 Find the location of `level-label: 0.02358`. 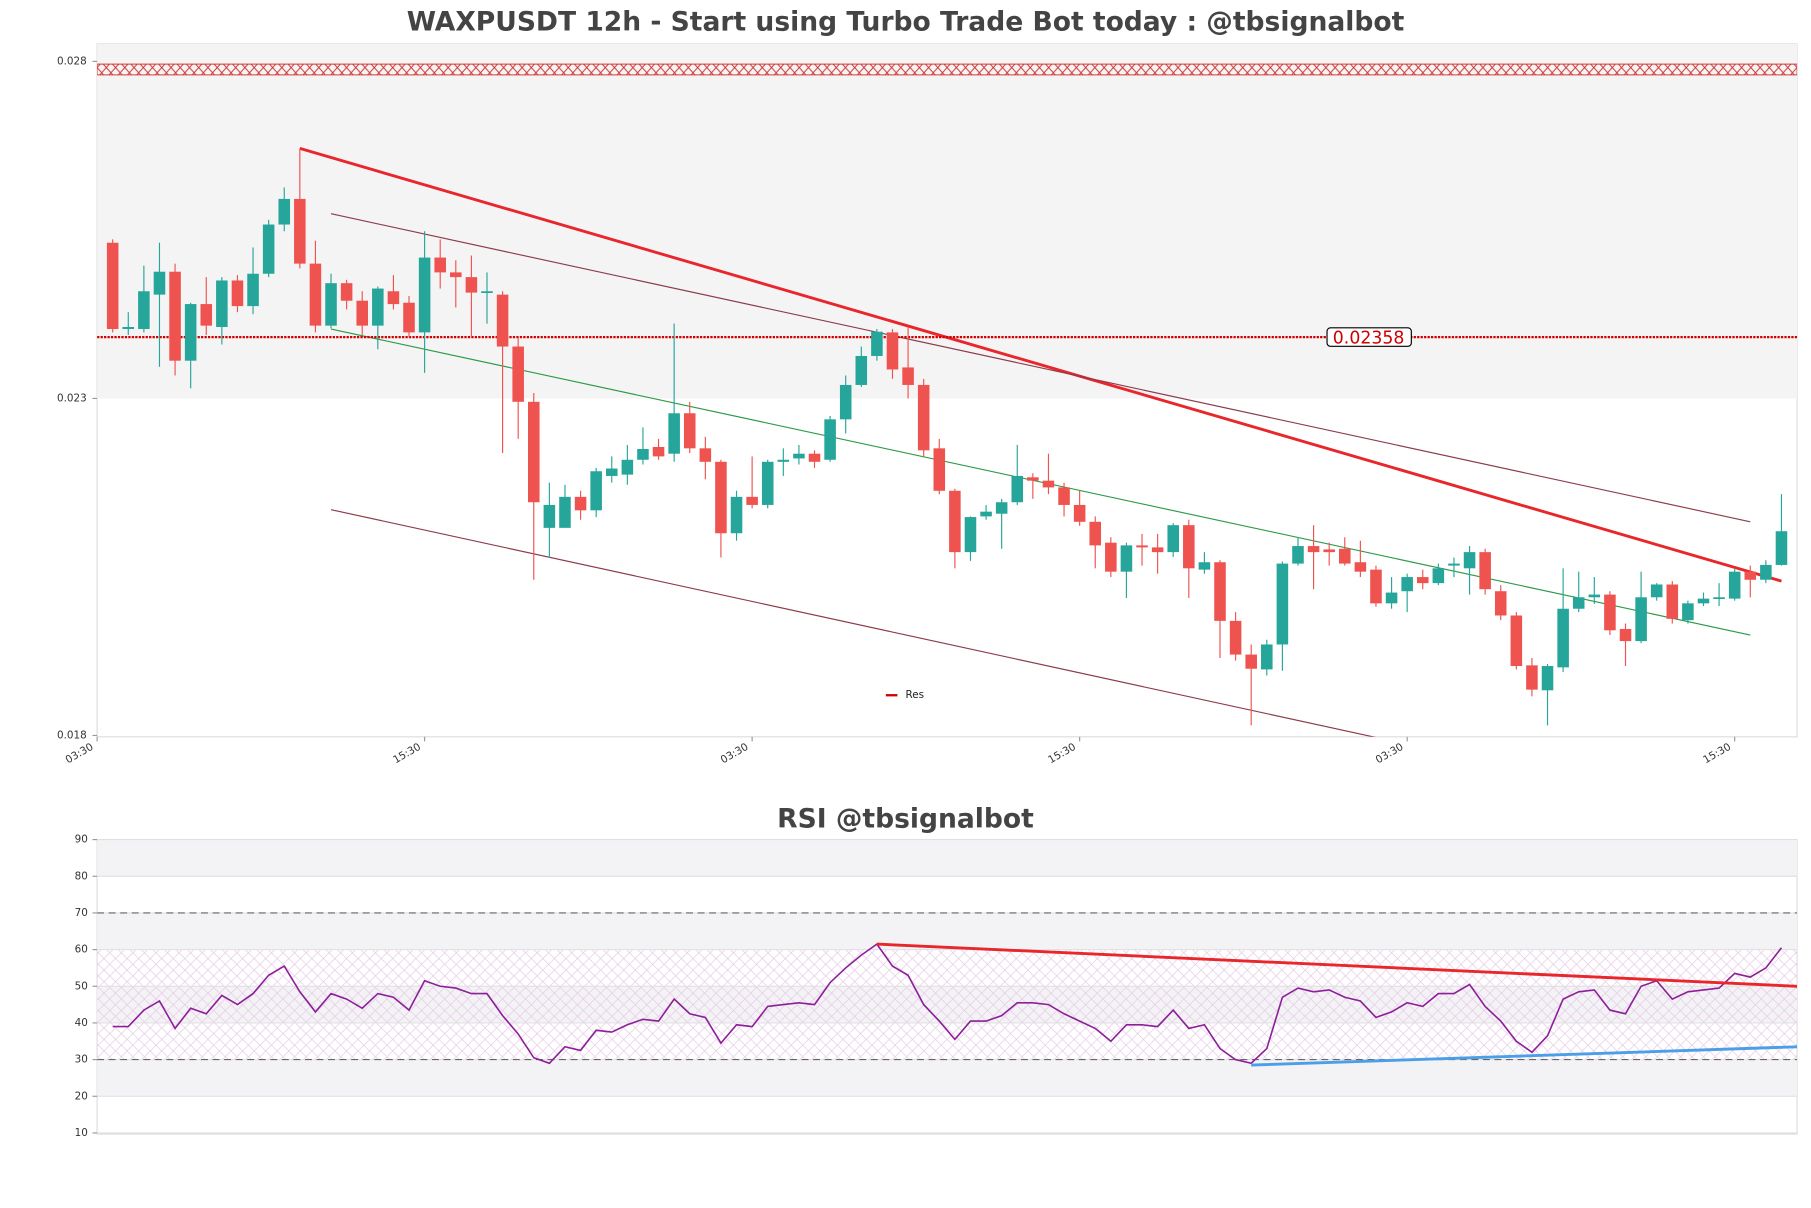

level-label: 0.02358 is located at coordinates (1369, 338).